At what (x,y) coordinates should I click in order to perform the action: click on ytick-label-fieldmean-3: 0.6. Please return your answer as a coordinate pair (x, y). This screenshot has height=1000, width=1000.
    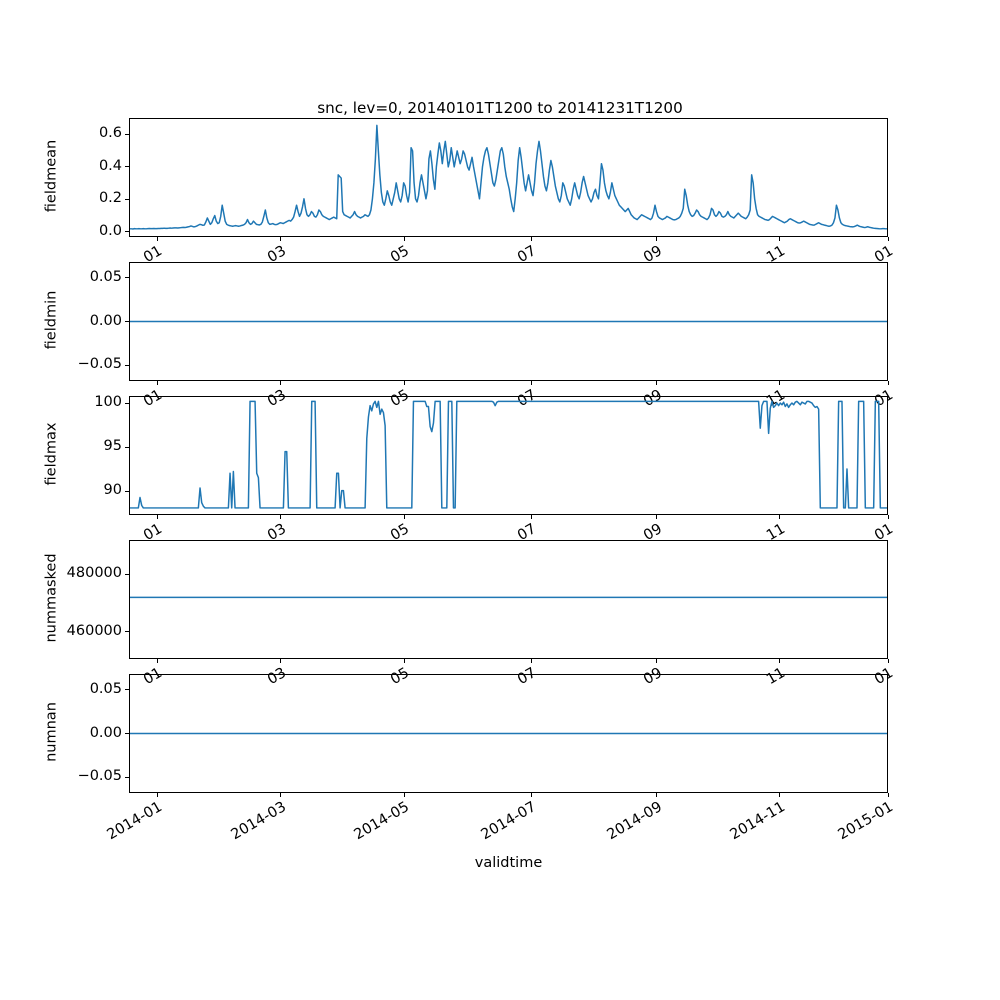
    Looking at the image, I should click on (110, 133).